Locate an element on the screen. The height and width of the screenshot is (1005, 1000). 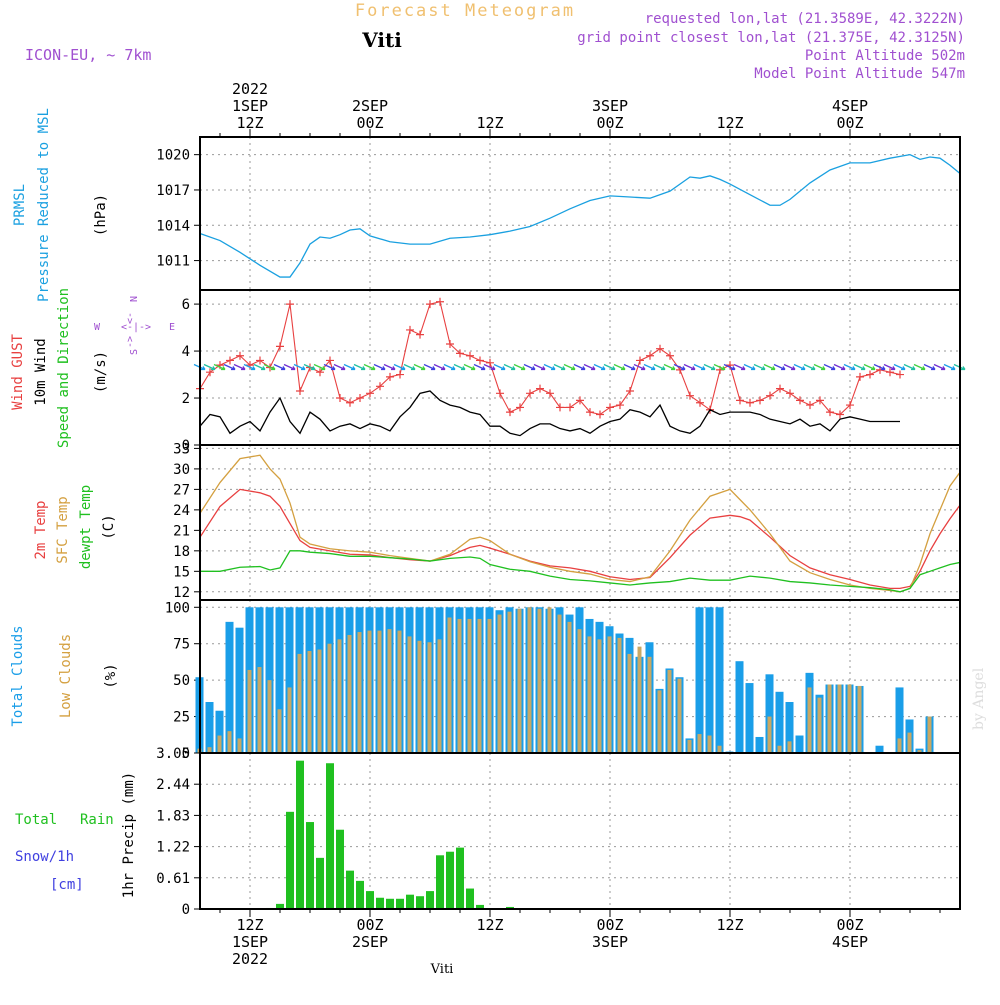
time-label-top: 2SEP is located at coordinates (370, 106).